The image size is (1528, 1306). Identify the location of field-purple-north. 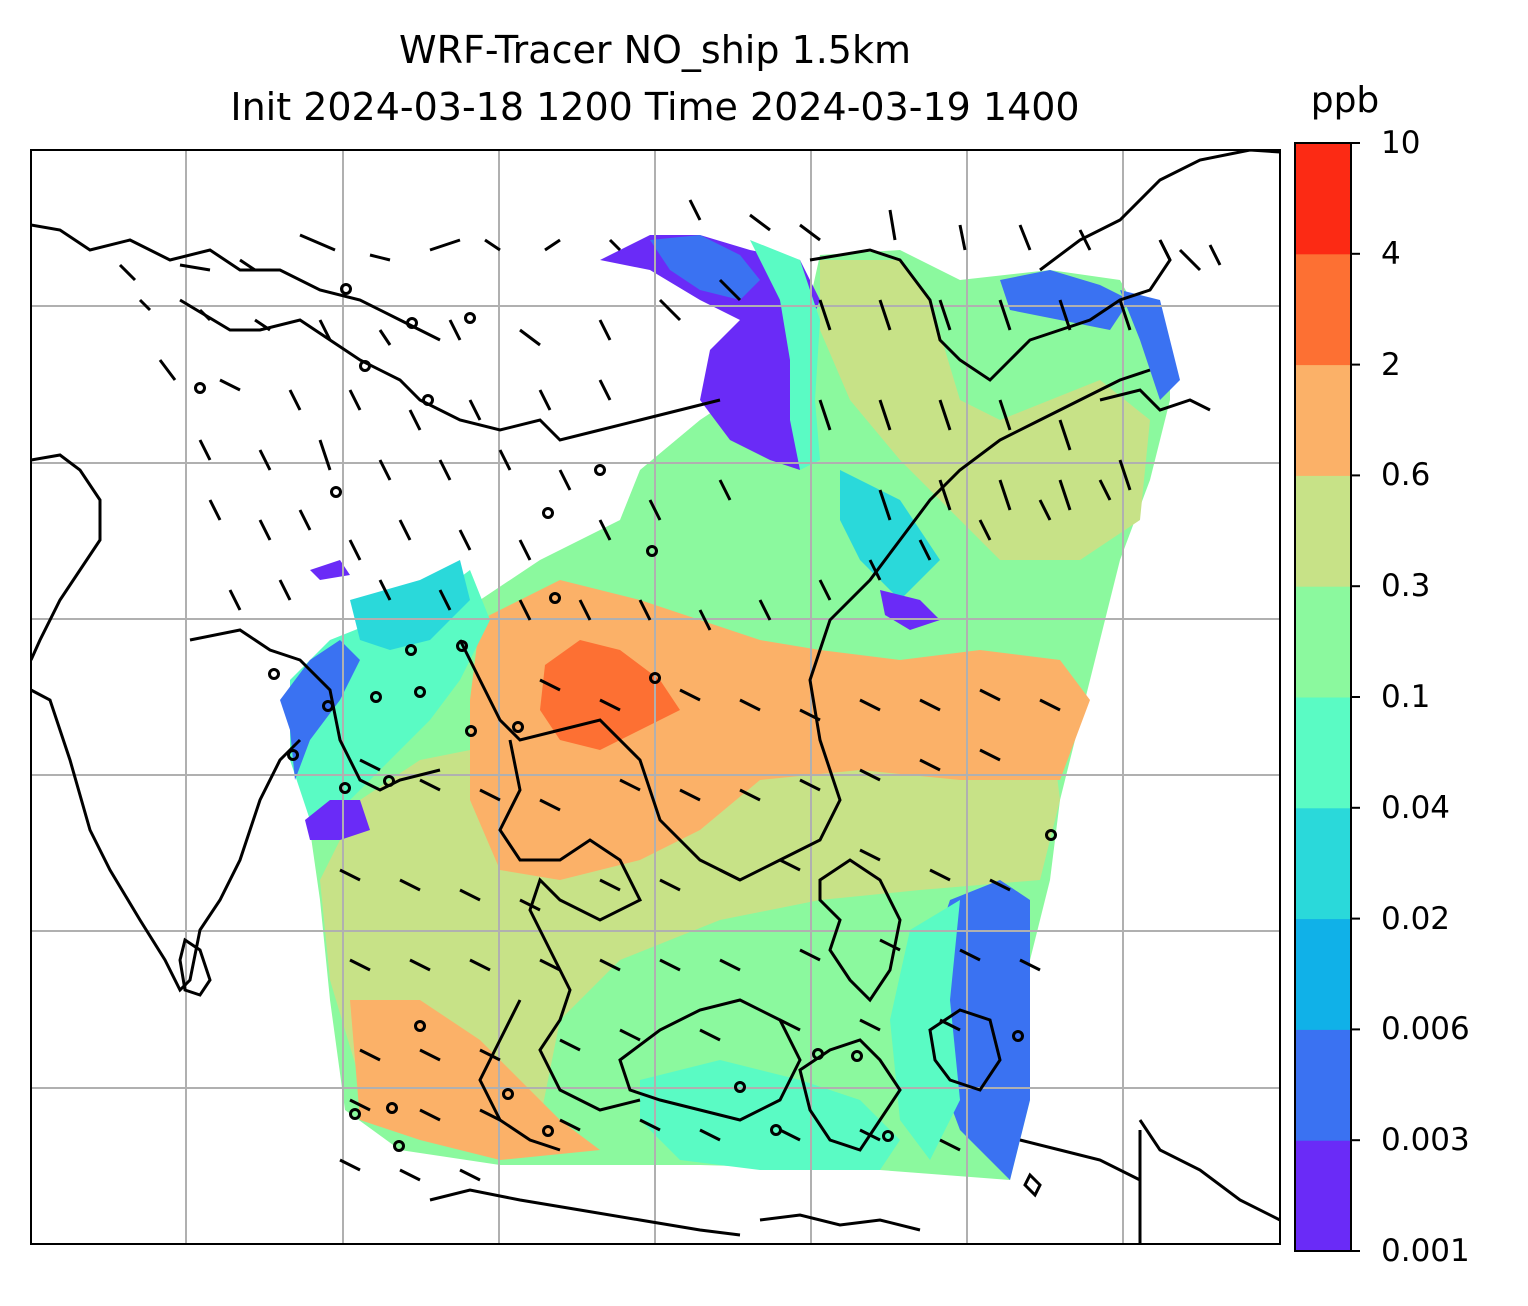
(710, 352).